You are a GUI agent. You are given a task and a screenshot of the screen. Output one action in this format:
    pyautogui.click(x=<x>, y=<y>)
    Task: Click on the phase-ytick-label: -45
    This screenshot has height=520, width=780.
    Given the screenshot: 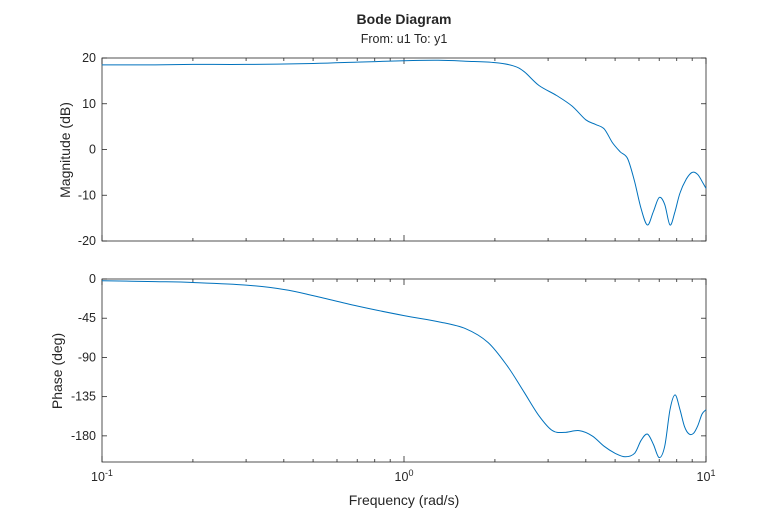 What is the action you would take?
    pyautogui.click(x=87, y=318)
    